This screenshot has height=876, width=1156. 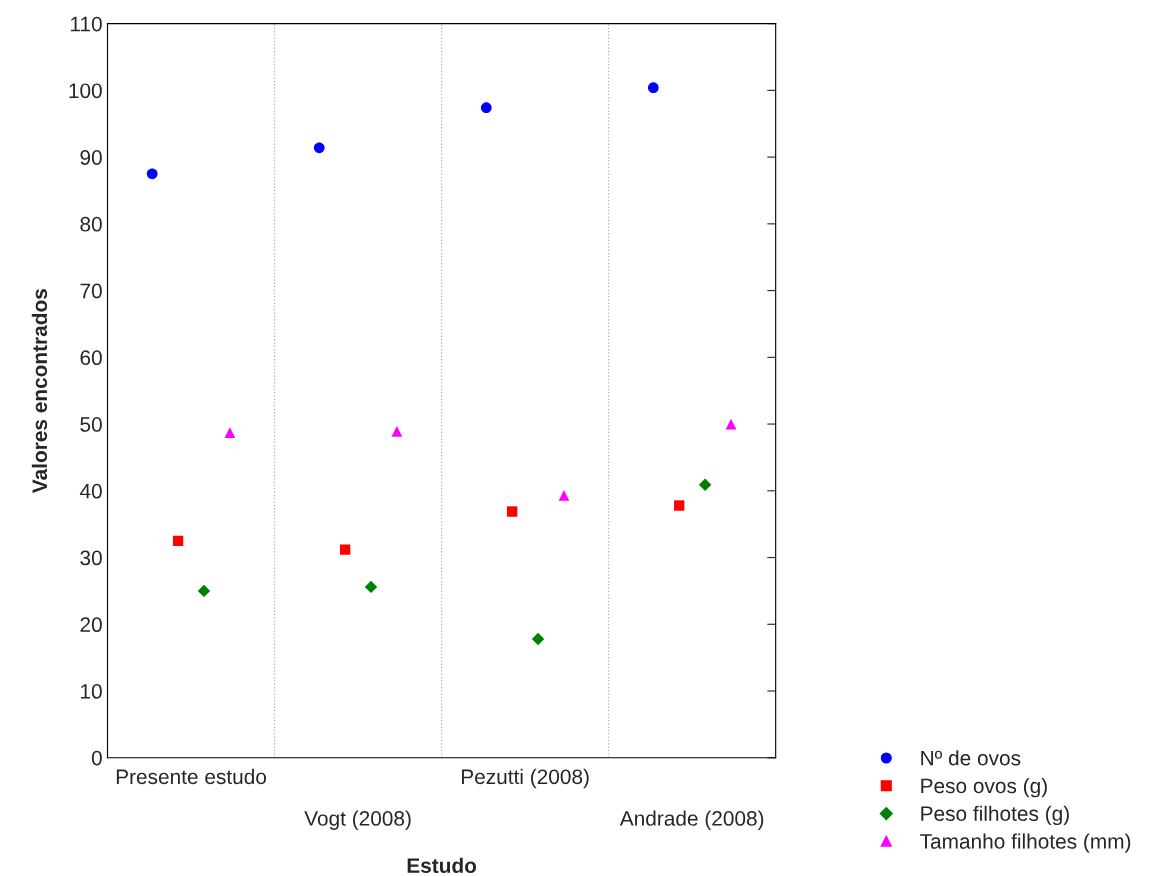 What do you see at coordinates (357, 820) in the screenshot?
I see `x-tick-label: Vogt (2008)` at bounding box center [357, 820].